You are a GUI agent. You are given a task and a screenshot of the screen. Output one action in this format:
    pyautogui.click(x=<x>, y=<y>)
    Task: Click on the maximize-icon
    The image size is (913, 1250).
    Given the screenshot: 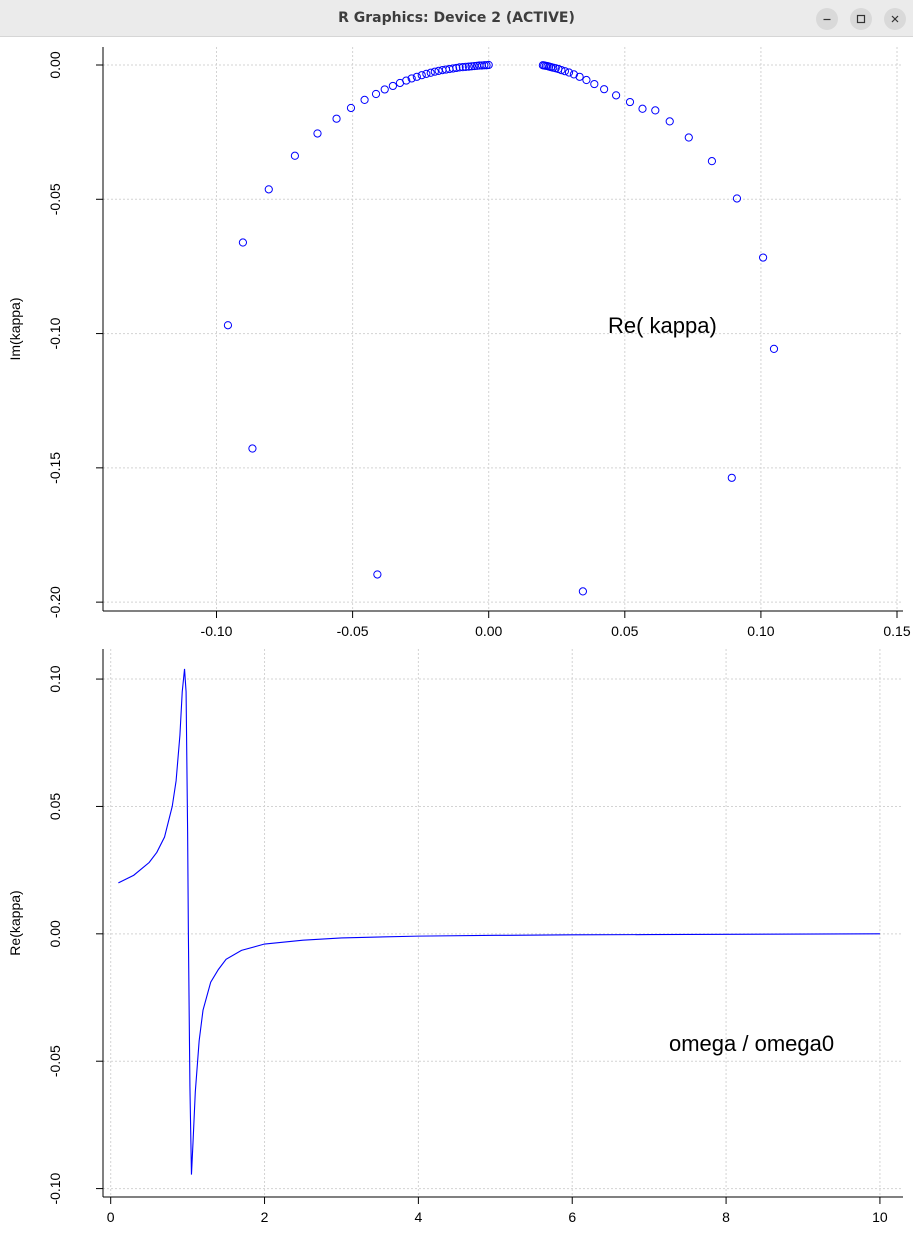 What is the action you would take?
    pyautogui.click(x=861, y=19)
    